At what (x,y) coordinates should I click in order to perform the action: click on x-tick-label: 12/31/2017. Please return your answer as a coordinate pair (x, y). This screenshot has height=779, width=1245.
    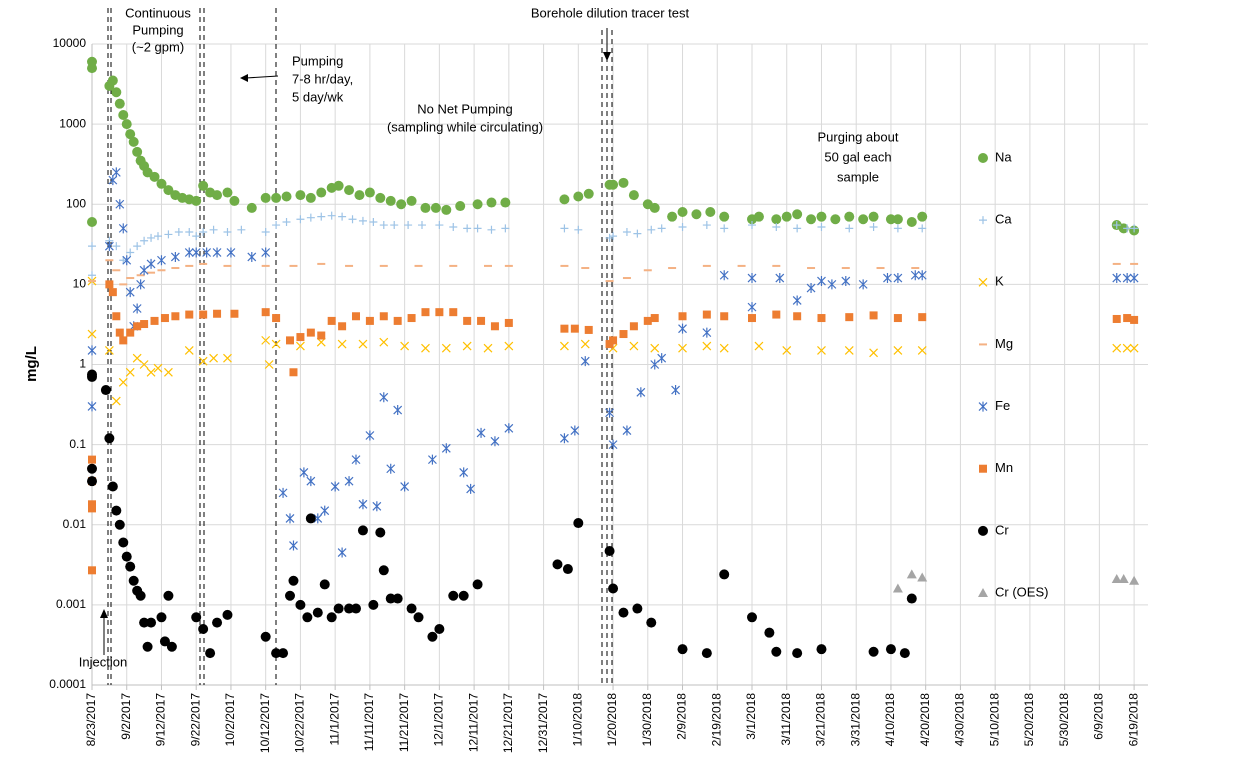
    Looking at the image, I should click on (543, 723).